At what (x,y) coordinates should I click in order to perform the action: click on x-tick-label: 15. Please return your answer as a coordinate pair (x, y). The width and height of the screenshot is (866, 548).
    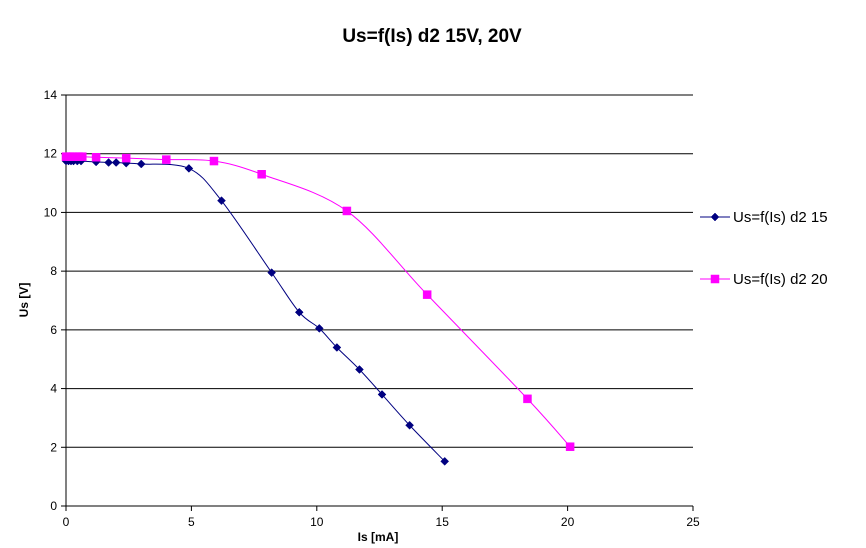
    Looking at the image, I should click on (443, 522).